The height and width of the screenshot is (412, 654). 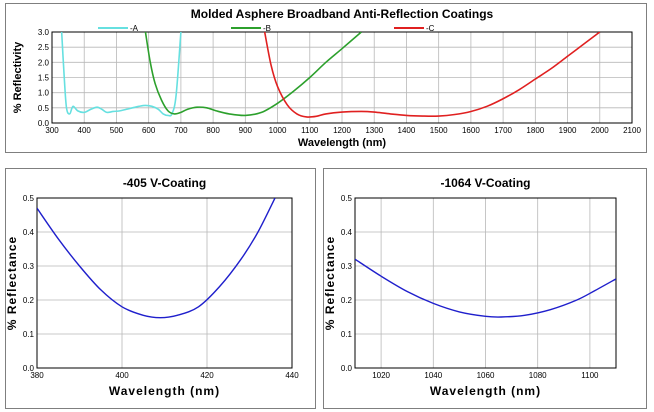 What do you see at coordinates (149, 130) in the screenshot?
I see `x-tick-label: 600` at bounding box center [149, 130].